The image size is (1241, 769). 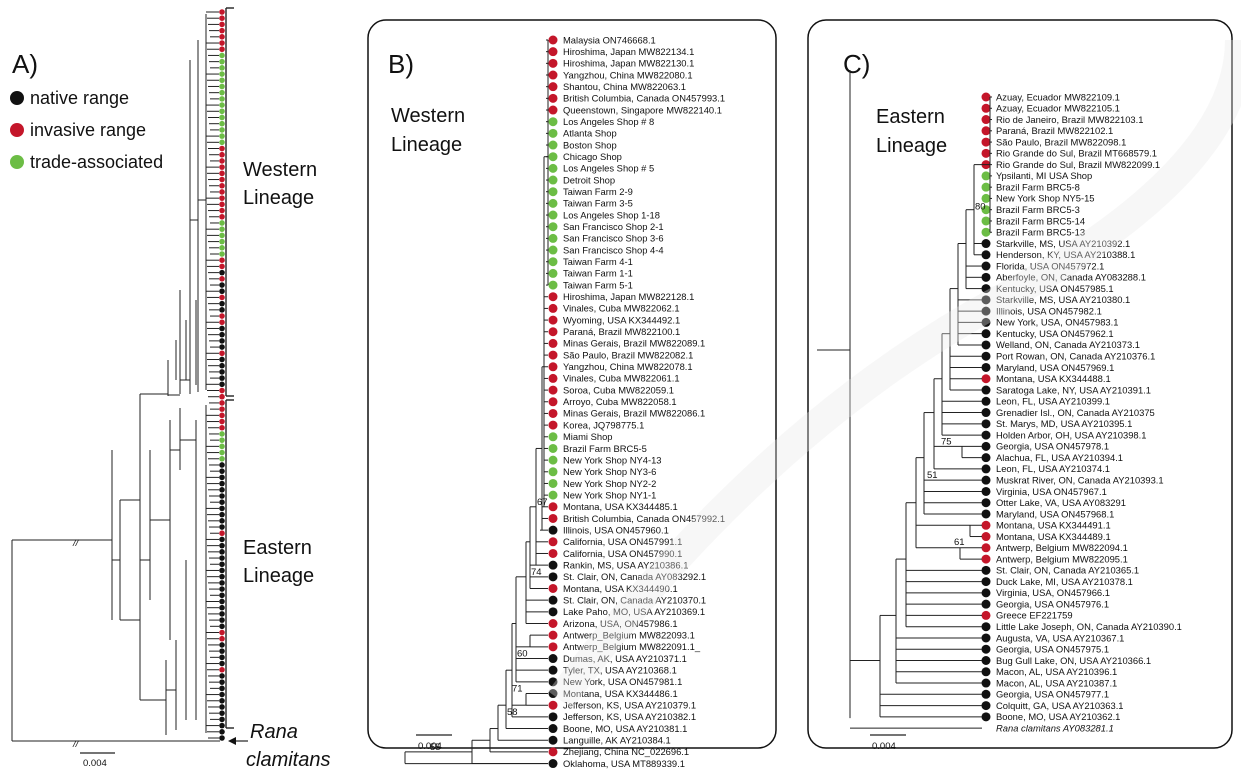 What do you see at coordinates (1067, 570) in the screenshot?
I see `panel-c-leaf-label: St. Clair, ON, Canada AY210365.1` at bounding box center [1067, 570].